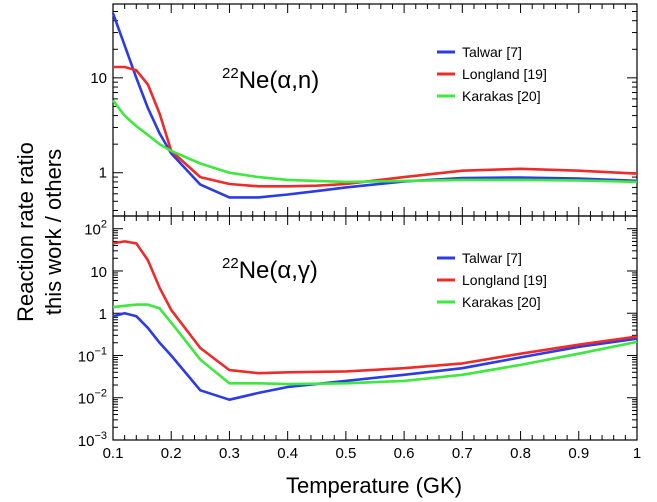 The image size is (657, 502). What do you see at coordinates (95, 229) in the screenshot?
I see `y-tick-label: 10²` at bounding box center [95, 229].